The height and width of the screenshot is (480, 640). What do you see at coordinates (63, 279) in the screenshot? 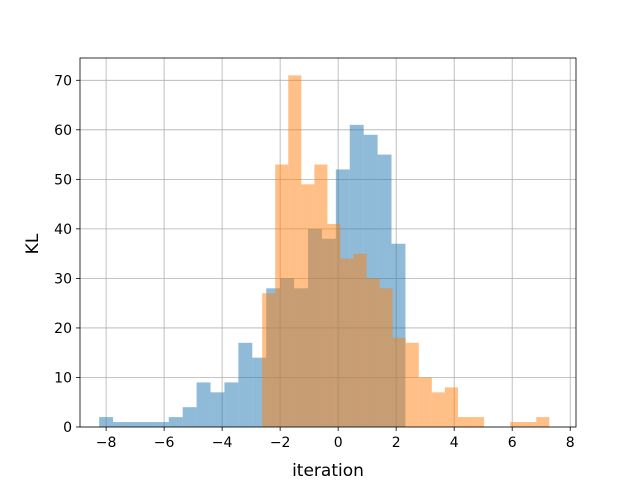
I see `y-tick-label: 30` at bounding box center [63, 279].